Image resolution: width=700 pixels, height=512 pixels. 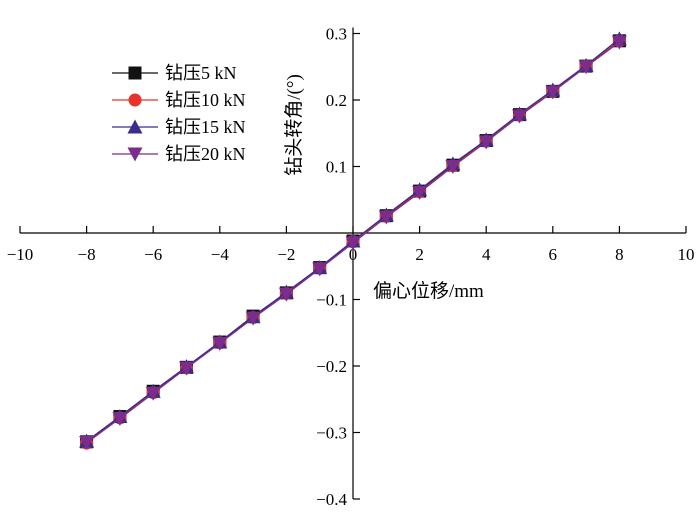 What do you see at coordinates (336, 34) in the screenshot?
I see `y-tick-label: 0.3` at bounding box center [336, 34].